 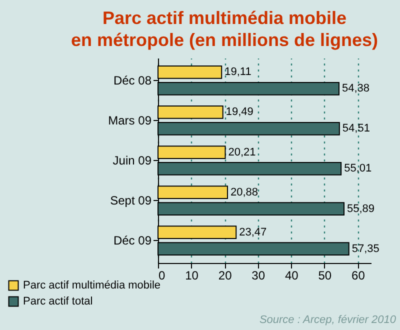 I want to click on data-label: 54,51, so click(x=356, y=128).